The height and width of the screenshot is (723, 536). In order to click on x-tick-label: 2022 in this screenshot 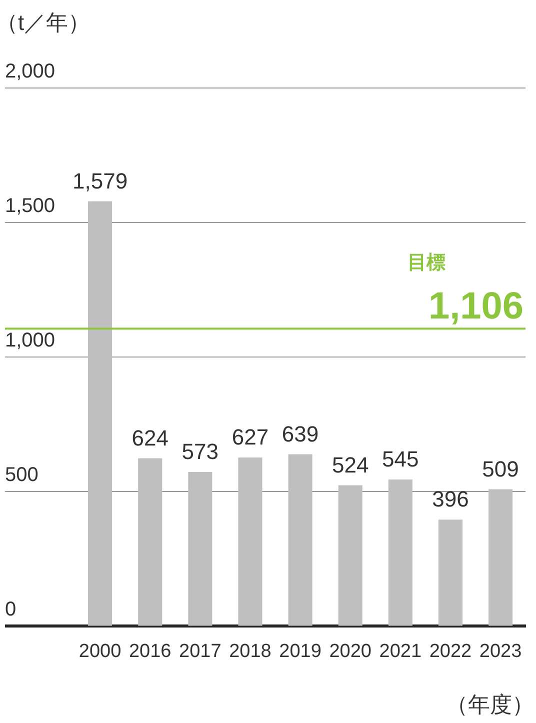, I will do `click(450, 651)`.